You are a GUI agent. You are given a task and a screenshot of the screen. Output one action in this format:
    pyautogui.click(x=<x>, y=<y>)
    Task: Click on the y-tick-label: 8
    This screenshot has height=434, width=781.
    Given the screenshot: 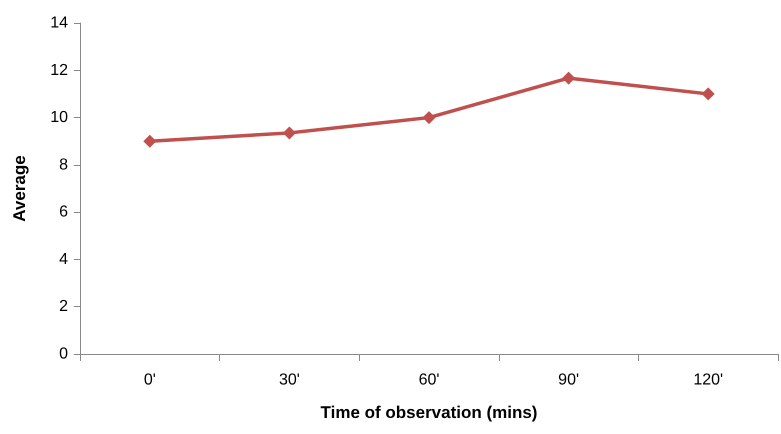 What is the action you would take?
    pyautogui.click(x=63, y=165)
    